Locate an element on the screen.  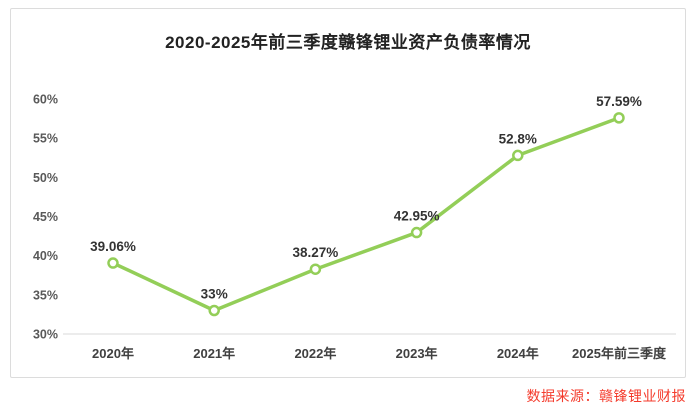
data-point-label: 39.06% is located at coordinates (113, 246).